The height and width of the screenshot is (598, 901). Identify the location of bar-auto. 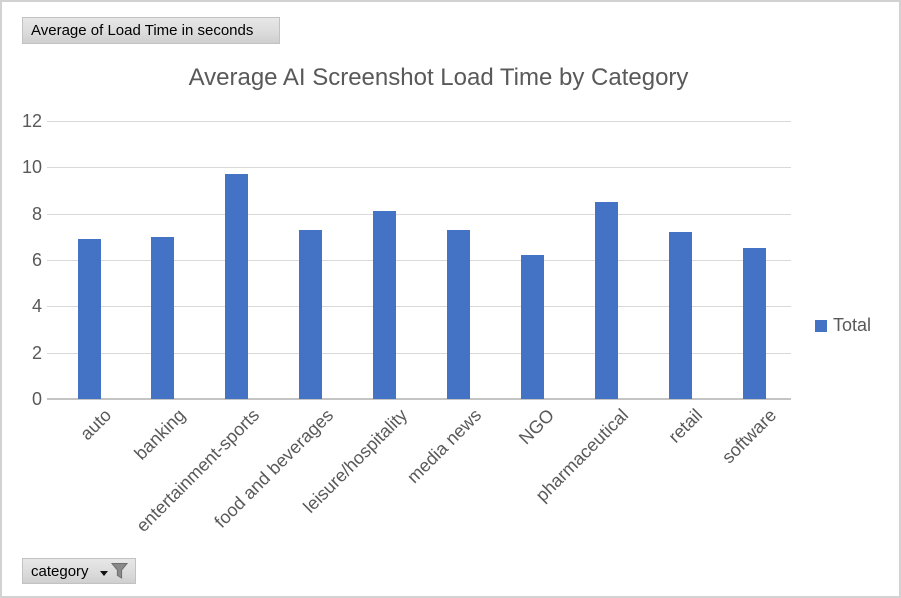
(89, 319).